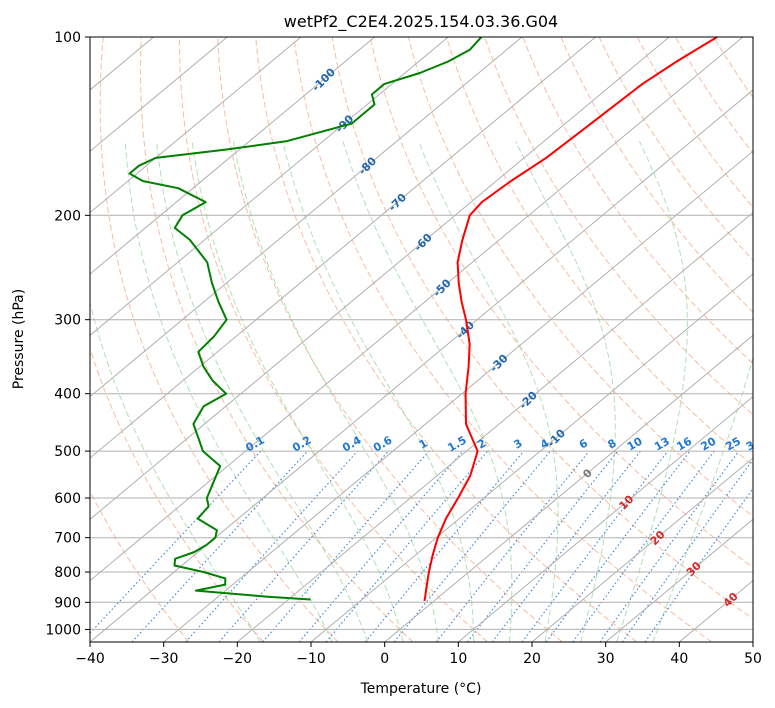 This screenshot has width=775, height=708. What do you see at coordinates (498, 362) in the screenshot?
I see `isotherm-label: -30` at bounding box center [498, 362].